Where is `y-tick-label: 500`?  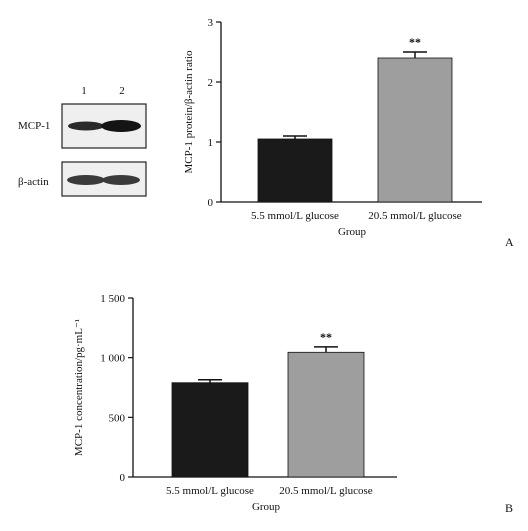
y-tick-label: 500 is located at coordinates (117, 418).